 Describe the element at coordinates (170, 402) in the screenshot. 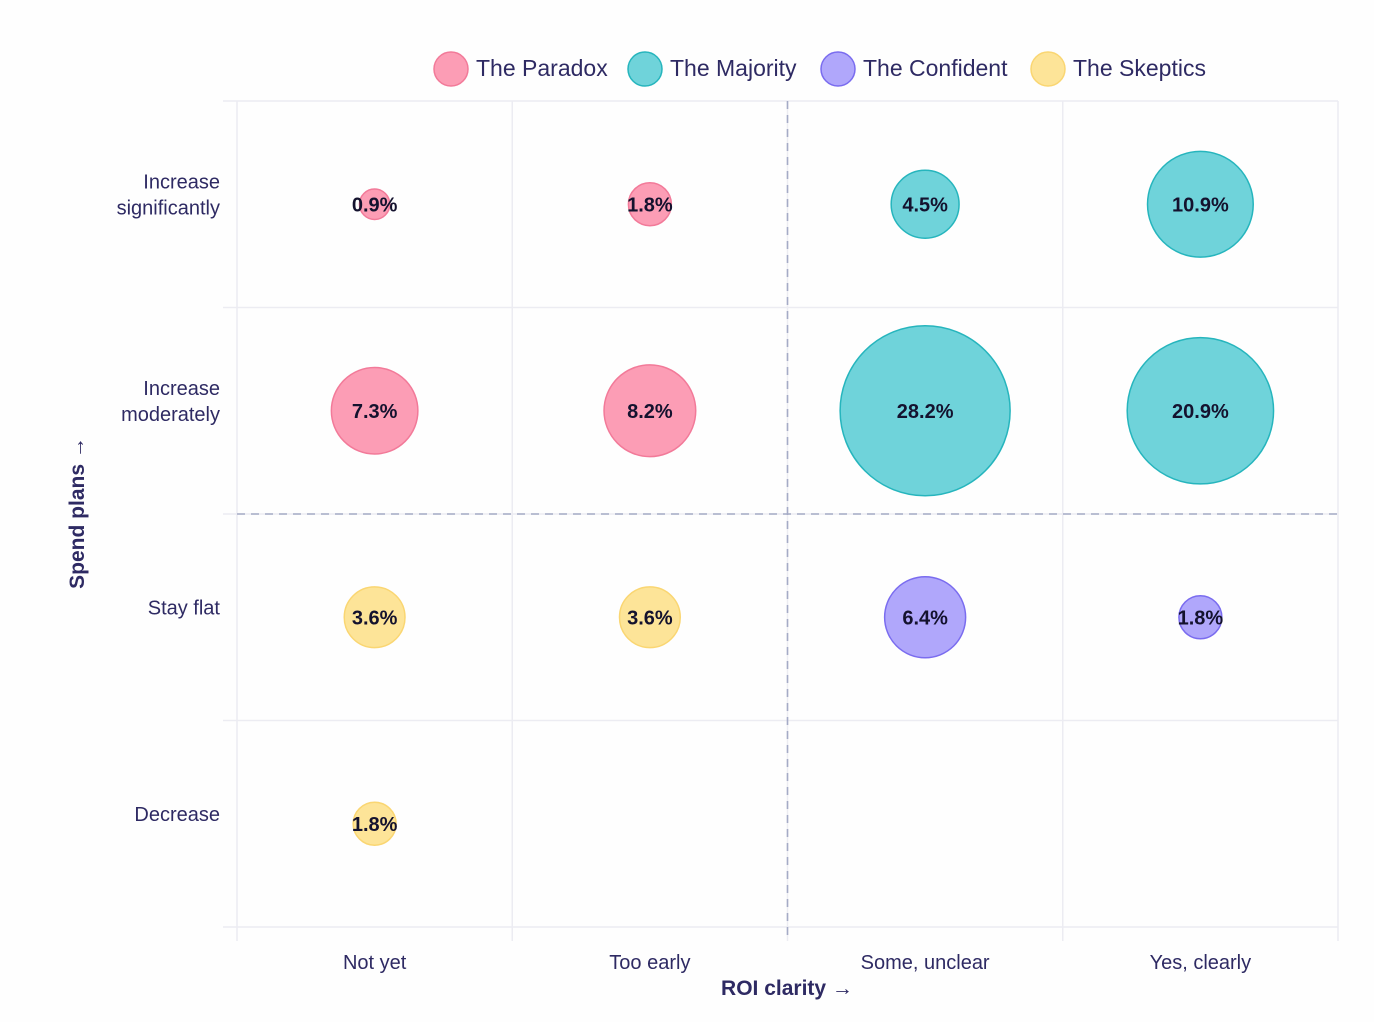

I see `y-tick-label: Increase moderately` at that location.